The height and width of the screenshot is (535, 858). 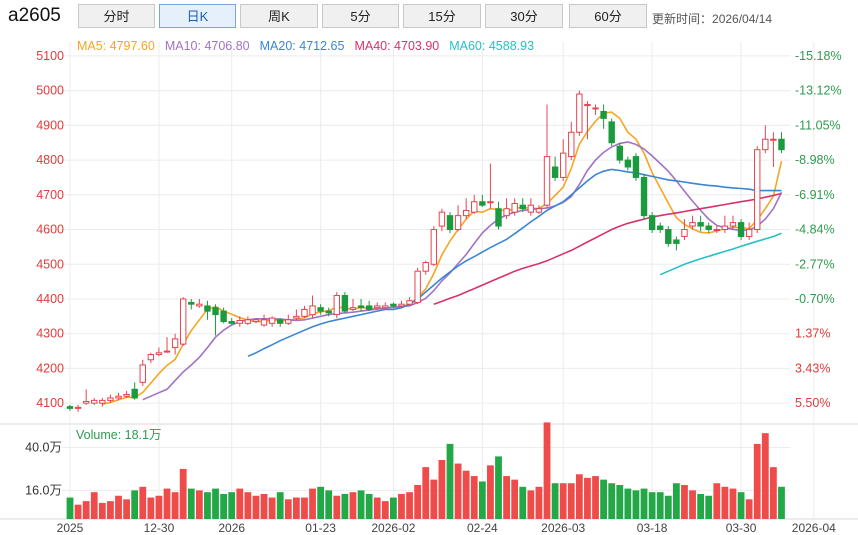 What do you see at coordinates (43, 490) in the screenshot?
I see `volume-tick-label: 16.0万` at bounding box center [43, 490].